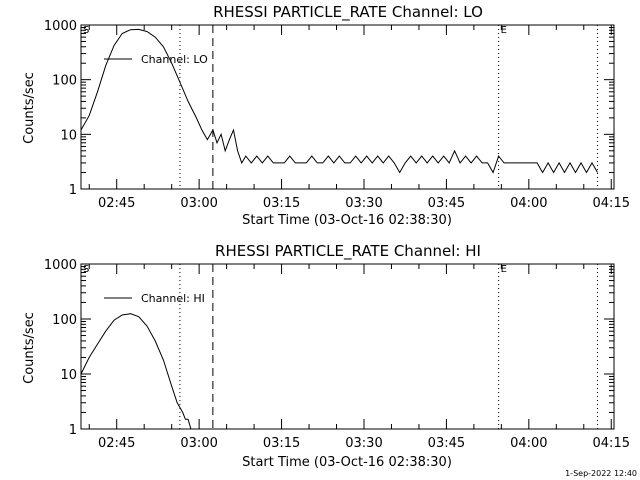 The image size is (640, 480). I want to click on lo-x-tick-label: 03:15, so click(281, 203).